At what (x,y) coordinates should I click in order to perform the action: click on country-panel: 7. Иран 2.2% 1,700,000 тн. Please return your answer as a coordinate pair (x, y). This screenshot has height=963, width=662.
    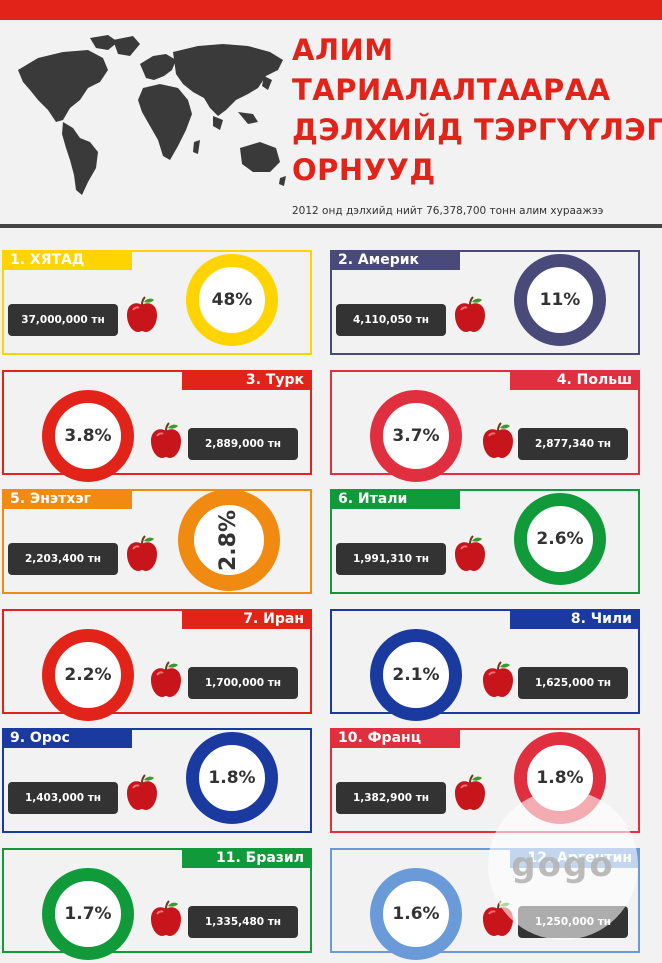
    Looking at the image, I should click on (157, 664).